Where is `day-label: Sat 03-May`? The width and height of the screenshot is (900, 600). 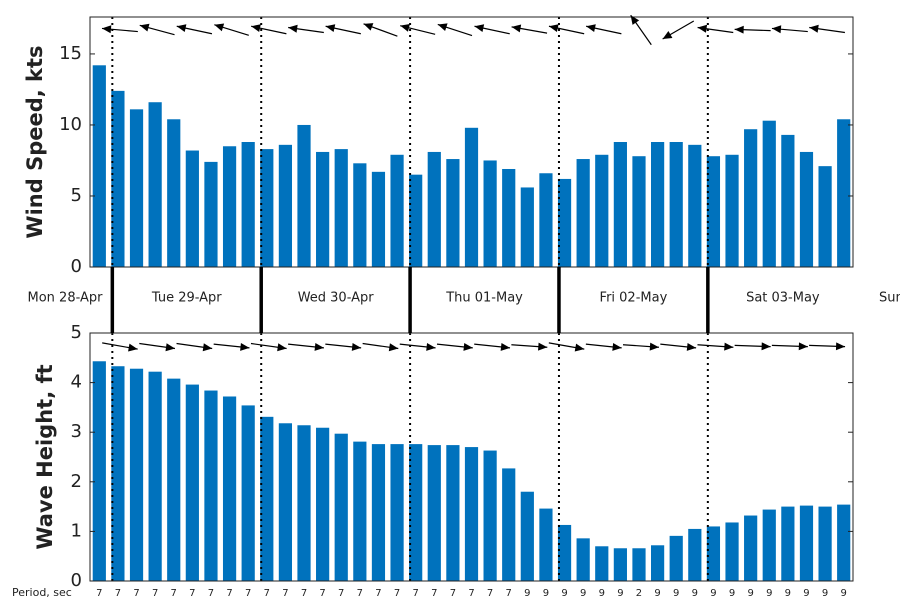 day-label: Sat 03-May is located at coordinates (783, 298).